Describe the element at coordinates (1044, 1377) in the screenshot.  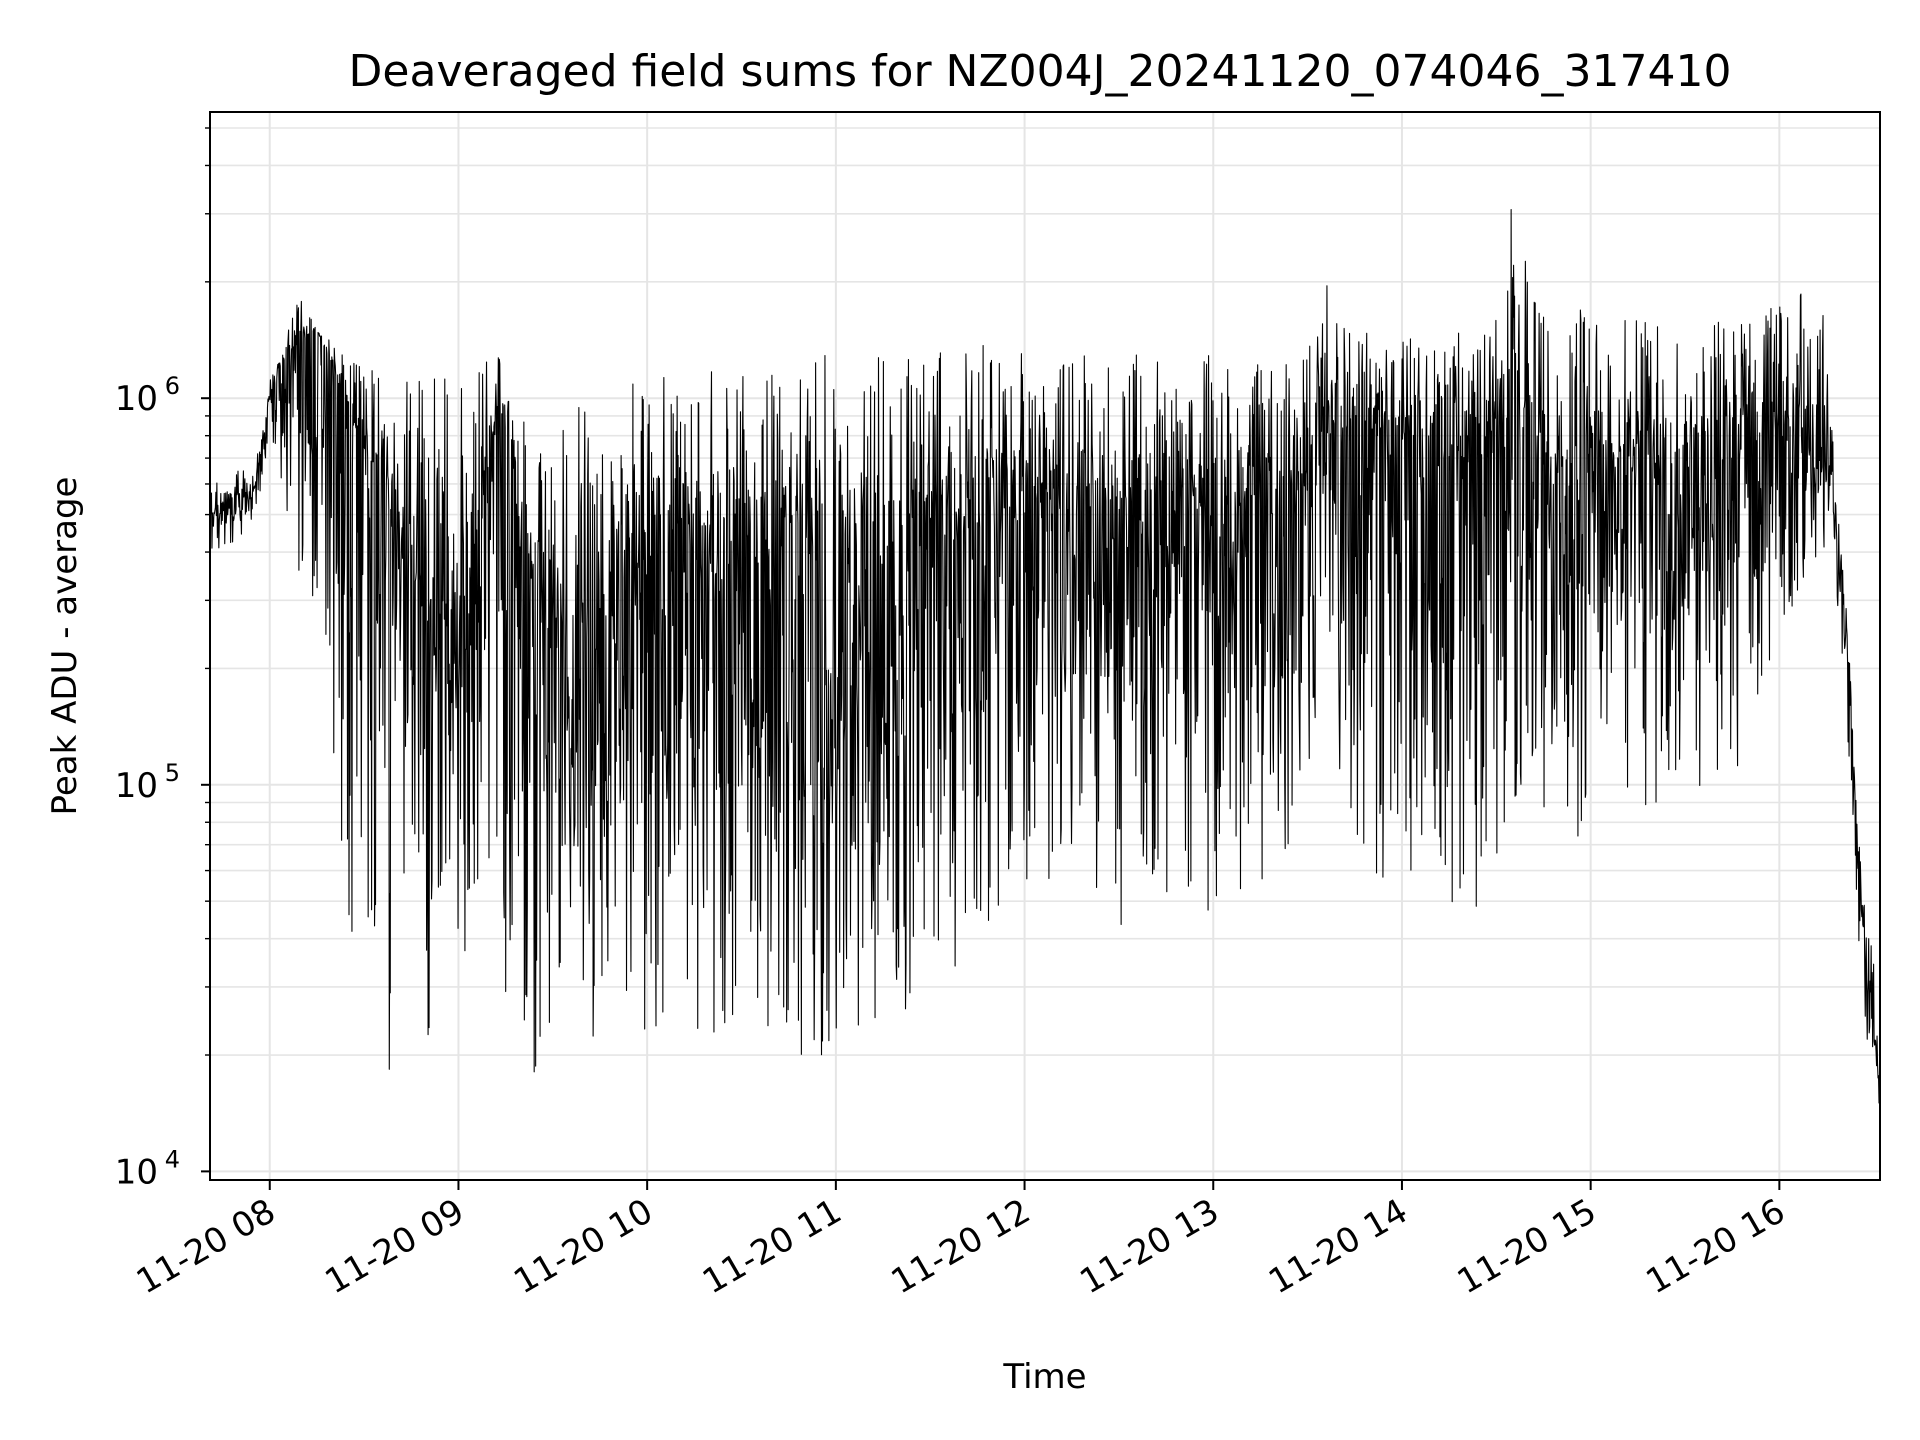
I see `x-axis-label: Time` at that location.